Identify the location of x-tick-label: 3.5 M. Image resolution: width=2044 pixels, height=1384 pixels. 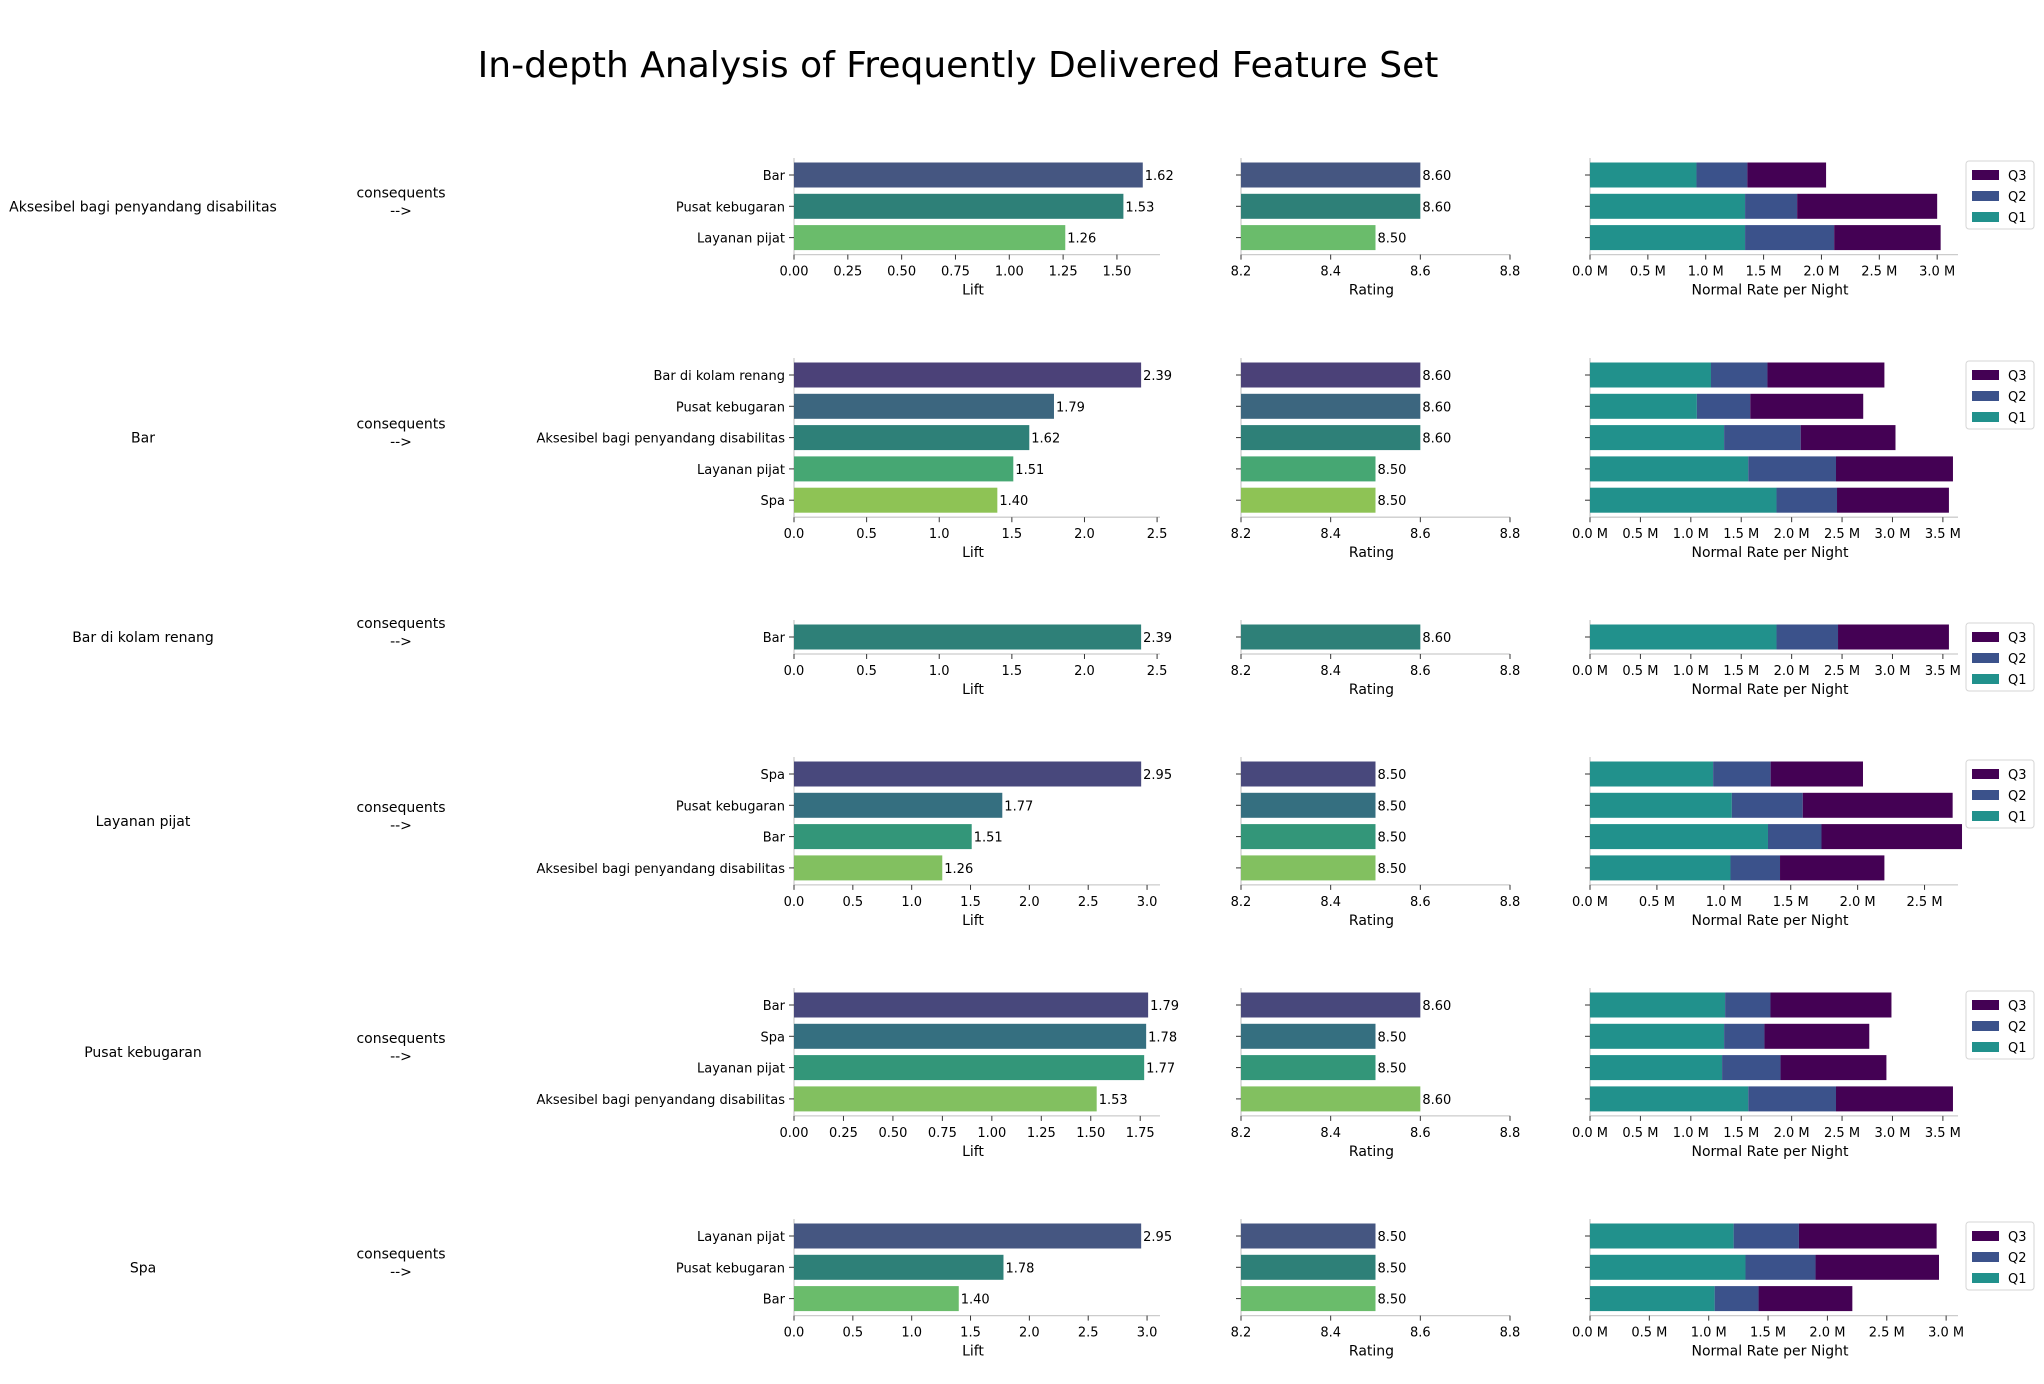
(1943, 534).